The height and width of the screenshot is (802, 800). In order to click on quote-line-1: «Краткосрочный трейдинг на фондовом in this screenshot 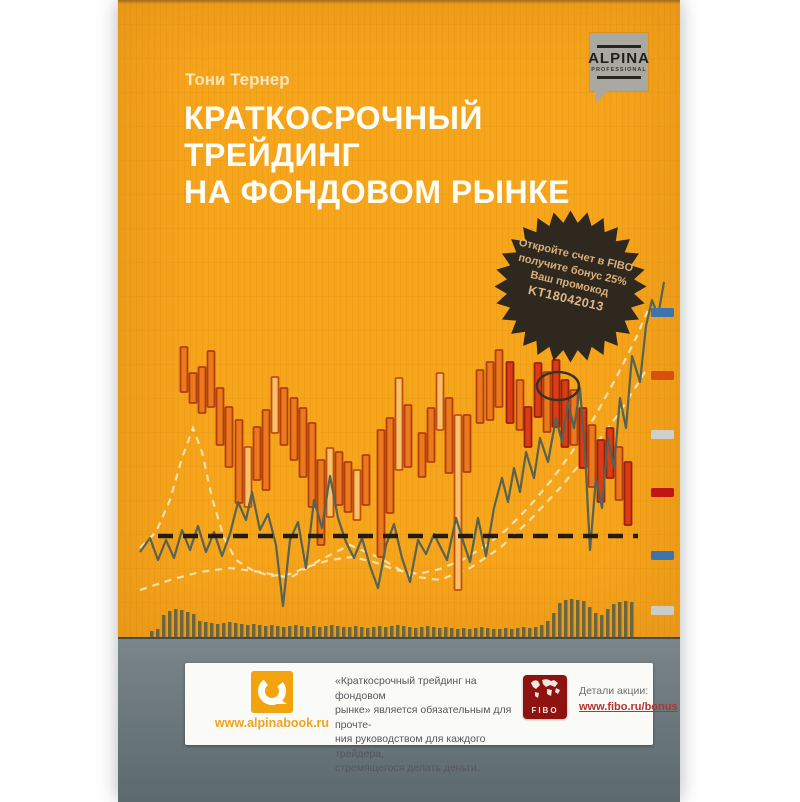, I will do `click(406, 688)`.